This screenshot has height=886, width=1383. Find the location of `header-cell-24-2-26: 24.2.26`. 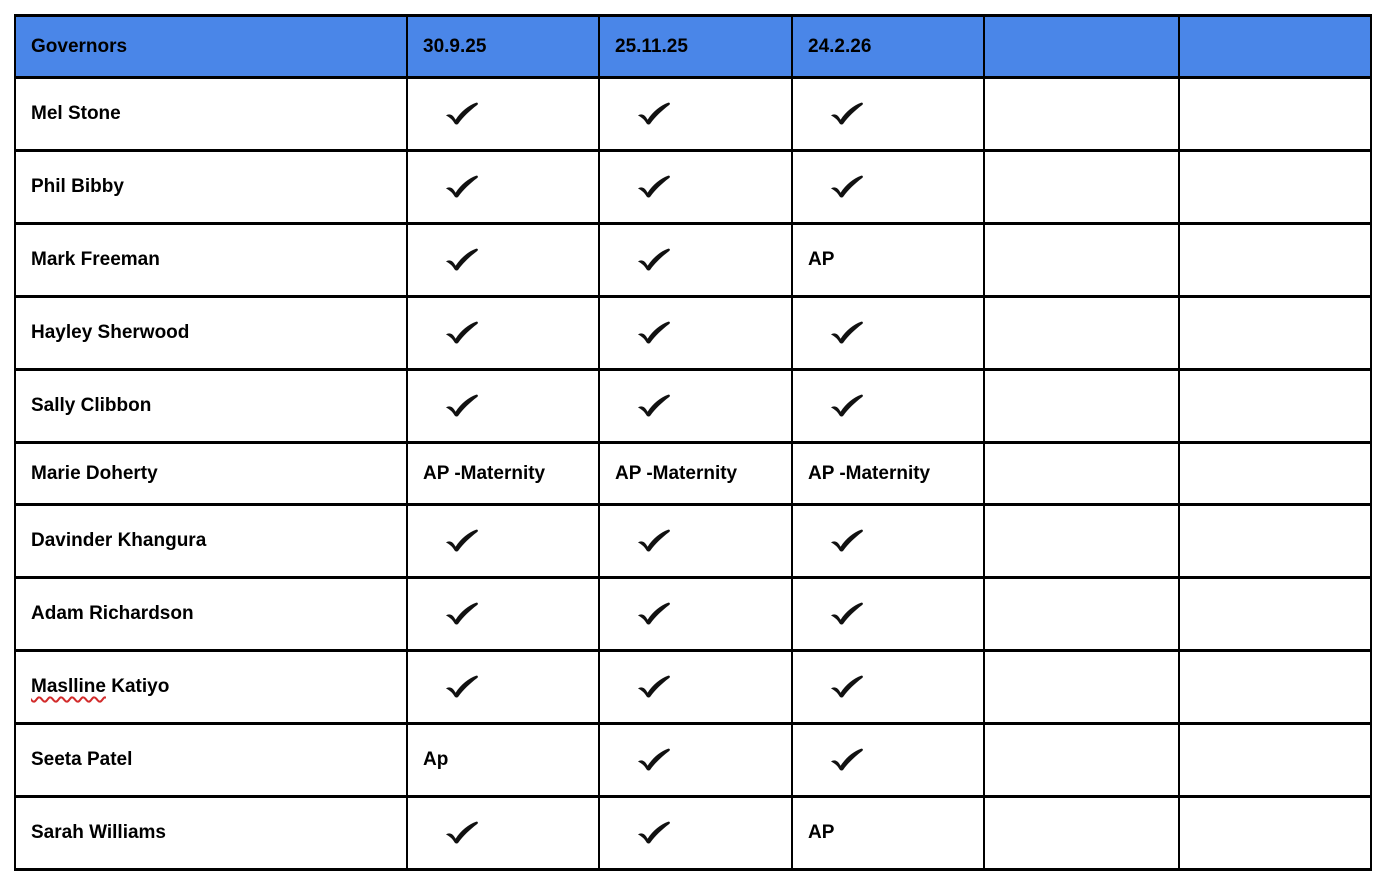

header-cell-24-2-26: 24.2.26 is located at coordinates (888, 46).